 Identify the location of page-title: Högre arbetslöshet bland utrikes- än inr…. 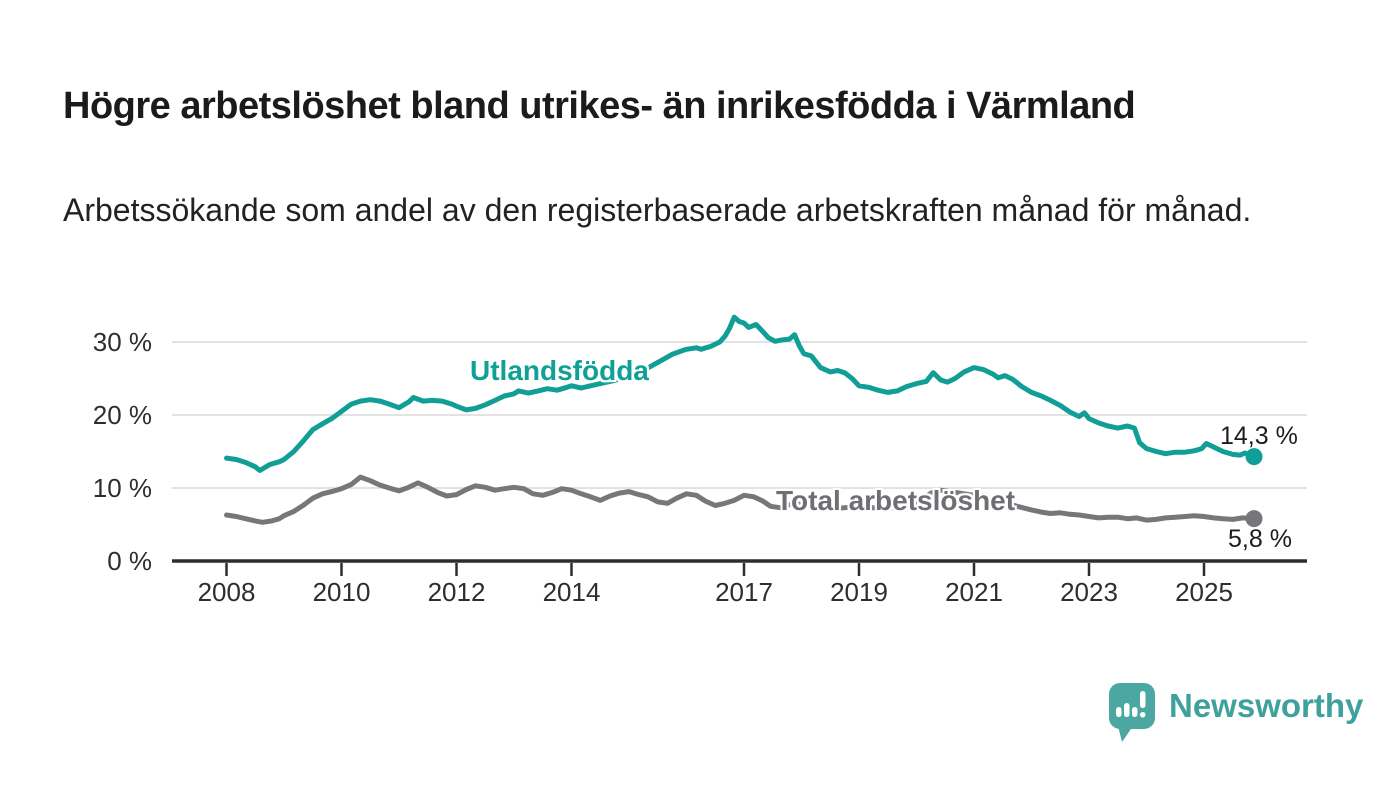
(599, 106).